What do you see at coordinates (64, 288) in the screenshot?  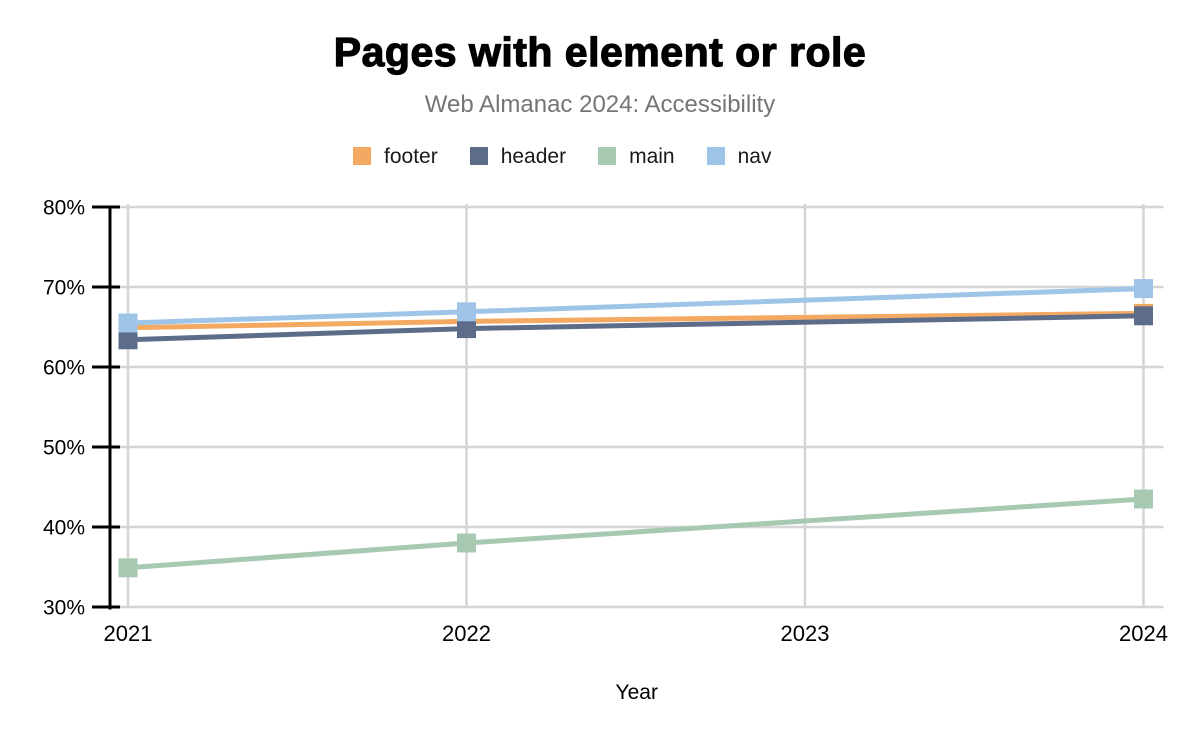 I see `y-tick-label-70: 70%` at bounding box center [64, 288].